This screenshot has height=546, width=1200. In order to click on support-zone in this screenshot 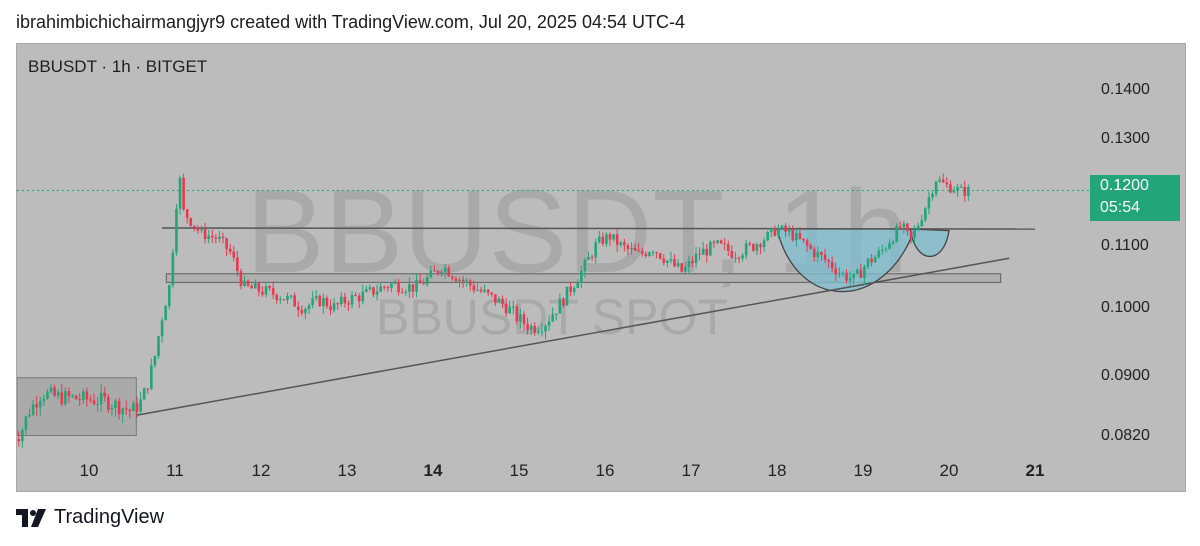, I will do `click(583, 278)`.